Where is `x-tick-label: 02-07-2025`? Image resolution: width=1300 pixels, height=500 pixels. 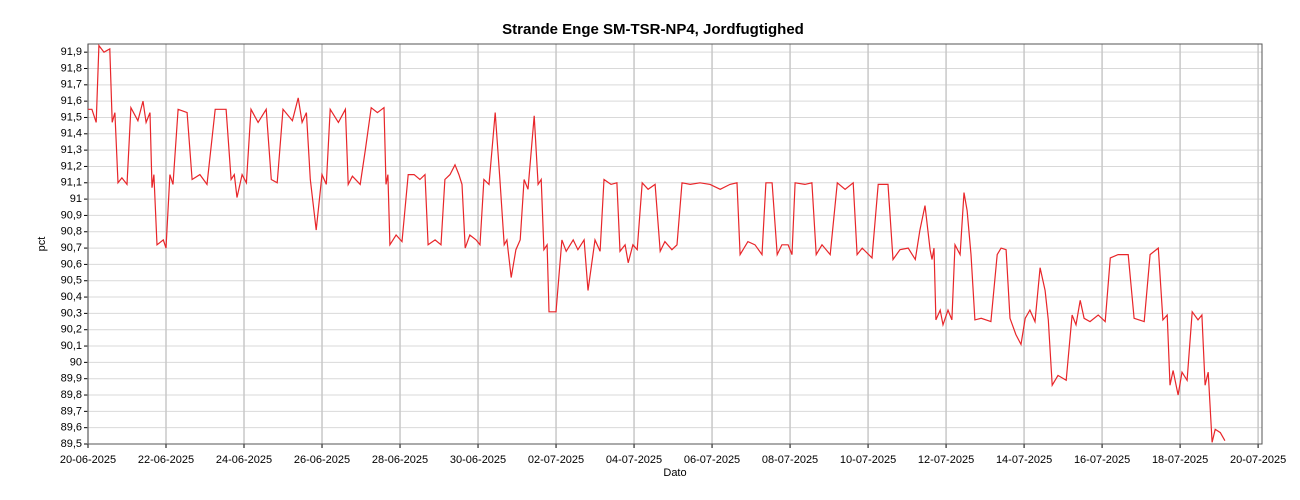
x-tick-label: 02-07-2025 is located at coordinates (556, 460).